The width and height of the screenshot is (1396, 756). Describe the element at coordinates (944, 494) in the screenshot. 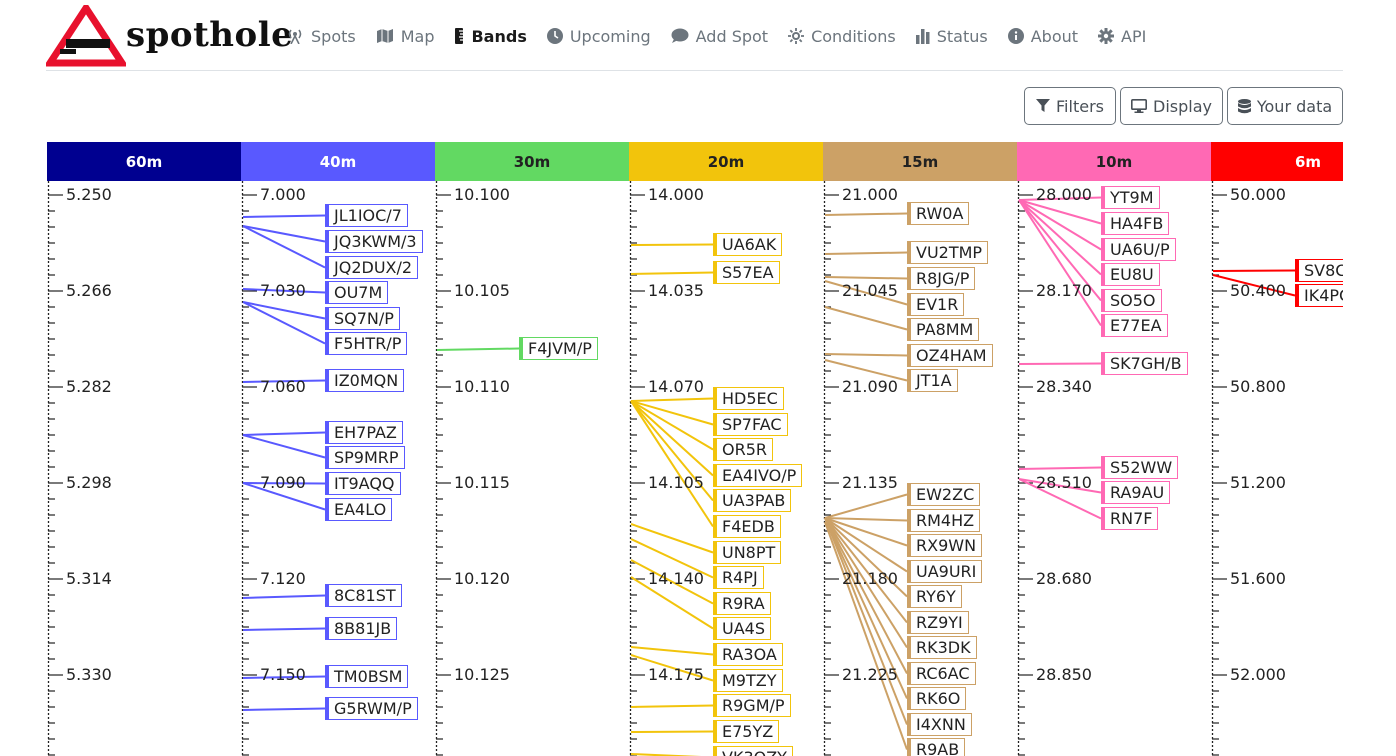

I see `spot-callsign: EW2ZC` at that location.